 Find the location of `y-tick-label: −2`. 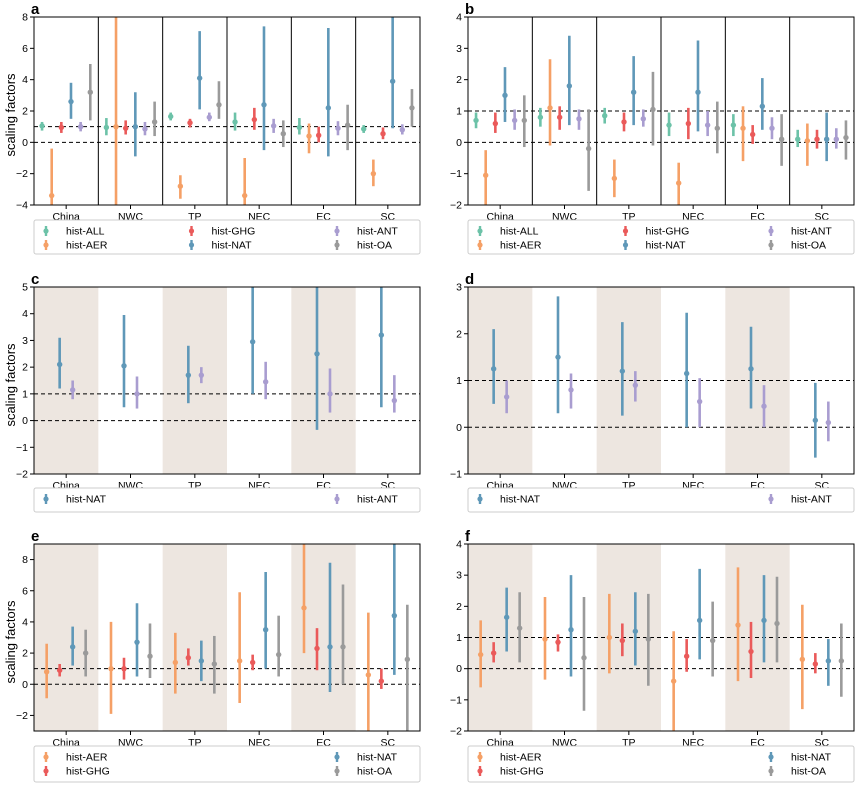

y-tick-label: −2 is located at coordinates (22, 716).